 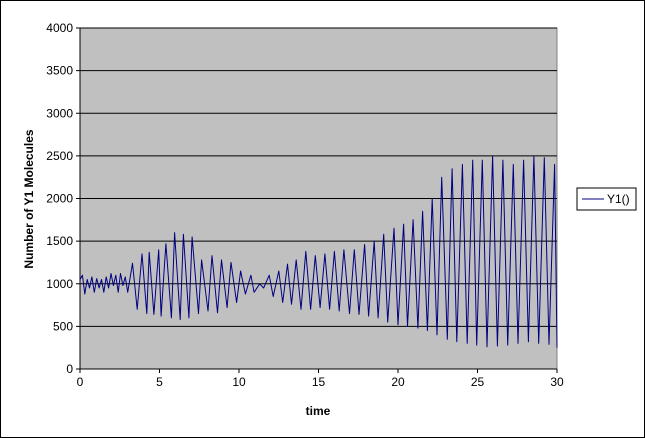 I want to click on y-tick-label-3500: 3500, so click(x=59, y=71).